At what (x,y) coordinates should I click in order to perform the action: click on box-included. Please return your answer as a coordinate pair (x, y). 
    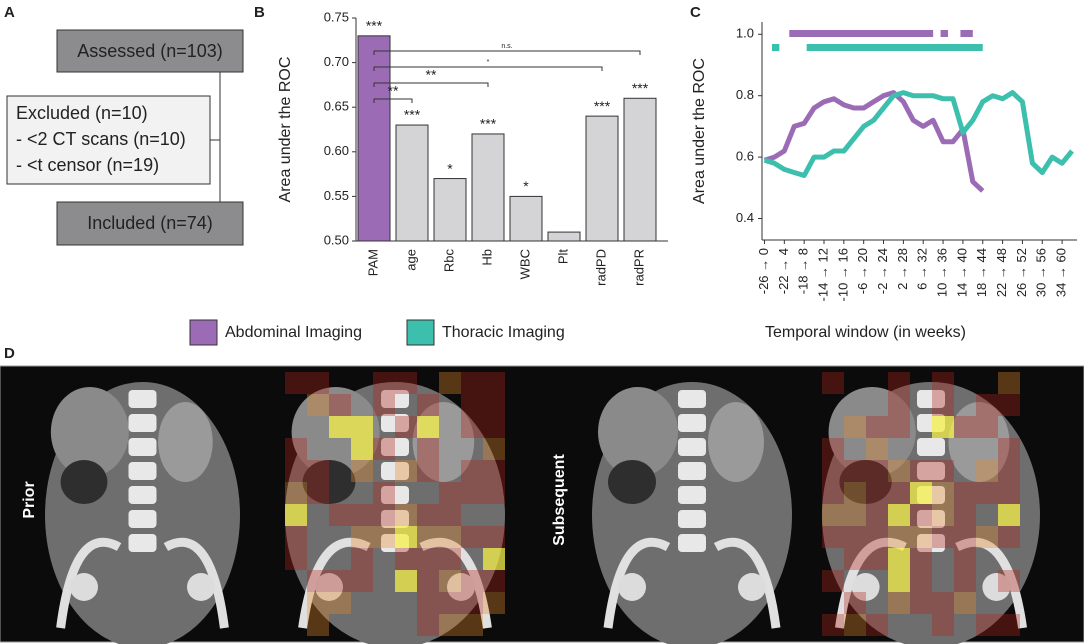
    Looking at the image, I should click on (150, 223).